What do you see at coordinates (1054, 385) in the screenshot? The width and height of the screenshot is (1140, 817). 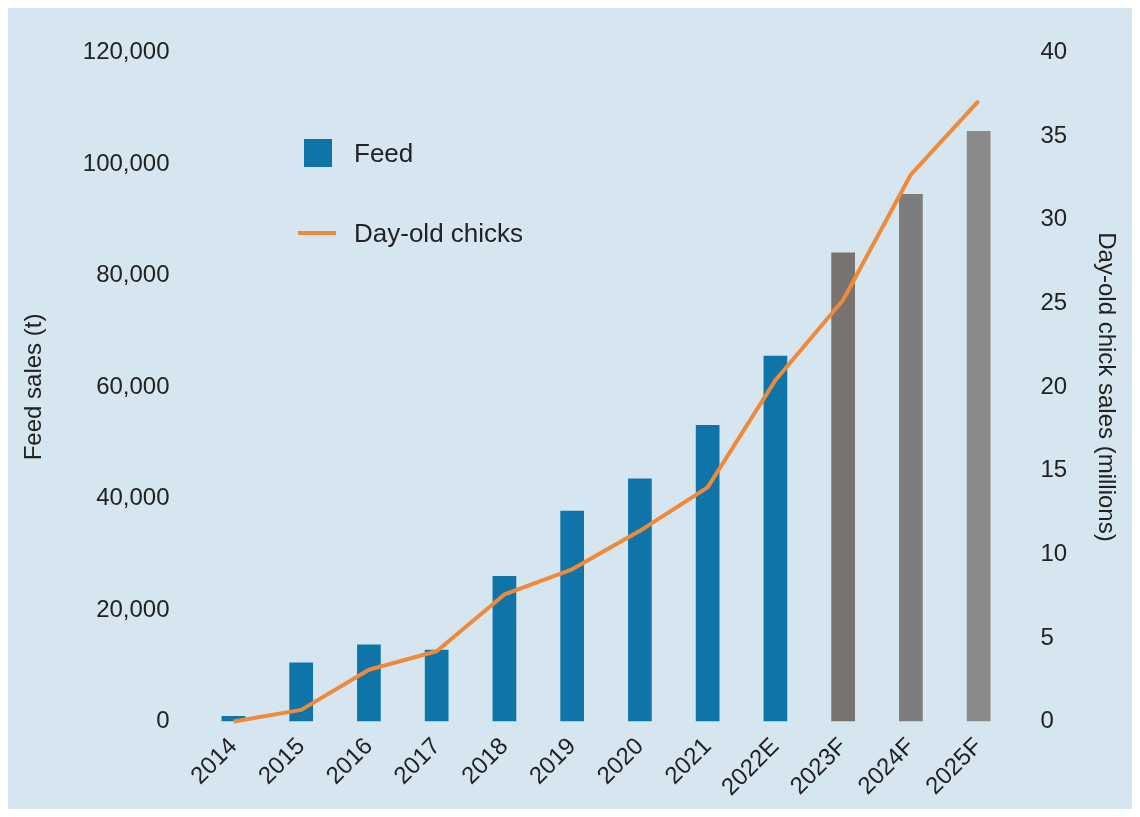 I see `y2-tick-label: 20` at bounding box center [1054, 385].